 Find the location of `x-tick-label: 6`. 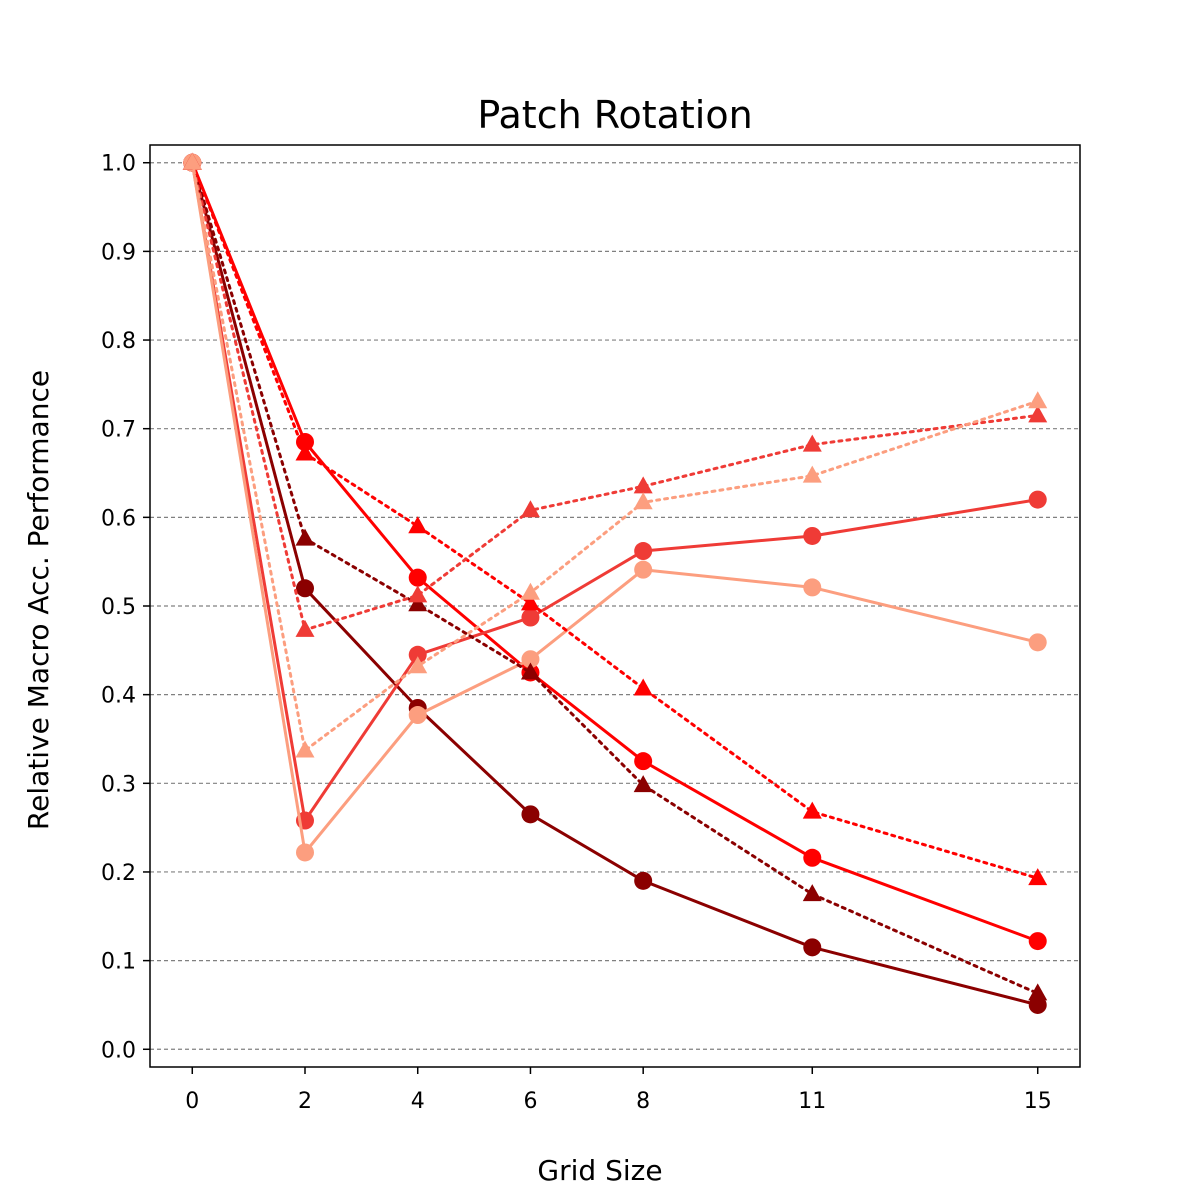

x-tick-label: 6 is located at coordinates (530, 1101).